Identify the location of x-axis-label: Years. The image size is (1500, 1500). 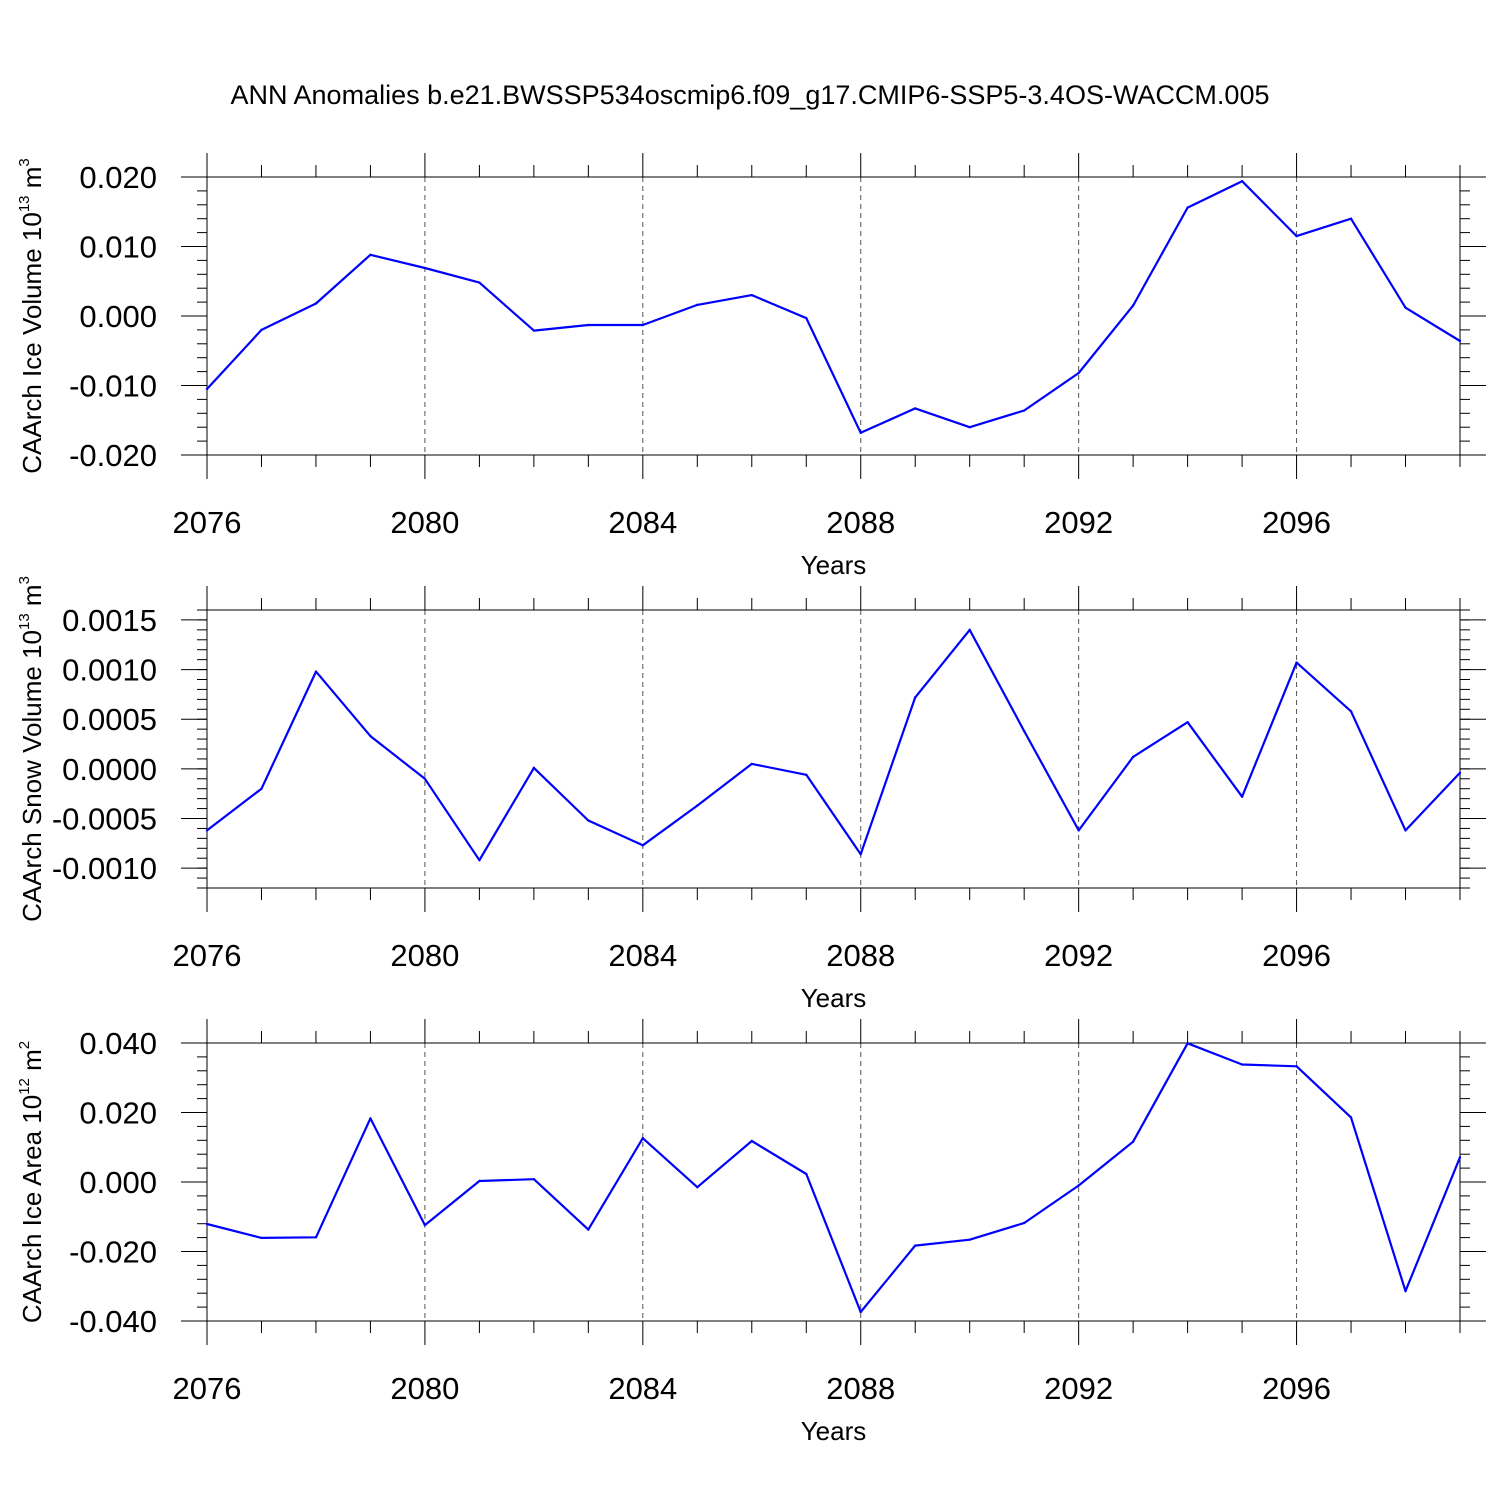
(834, 1431).